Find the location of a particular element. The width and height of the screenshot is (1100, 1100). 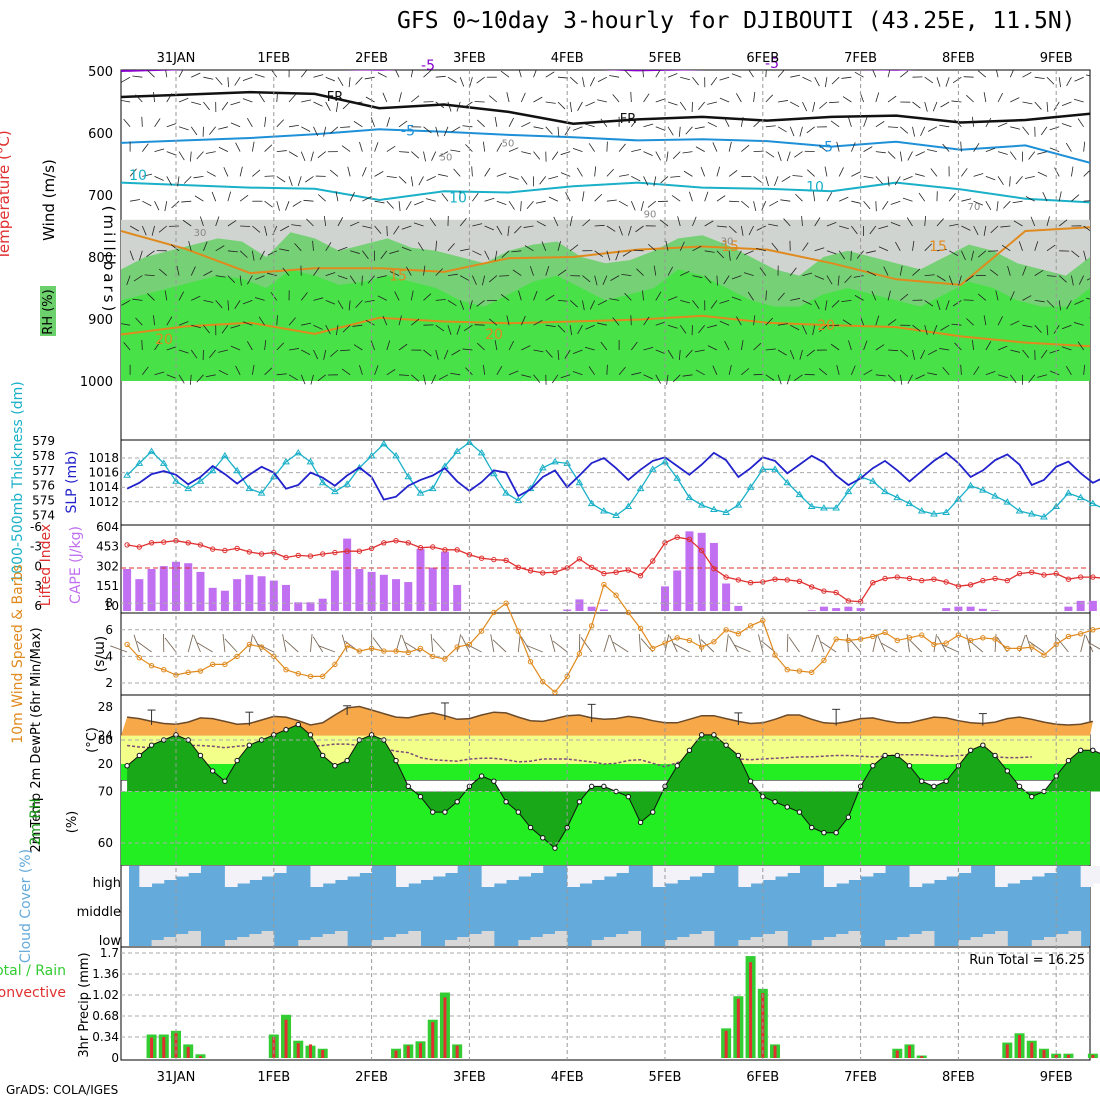

date-label-top: 1FEB is located at coordinates (273, 58).